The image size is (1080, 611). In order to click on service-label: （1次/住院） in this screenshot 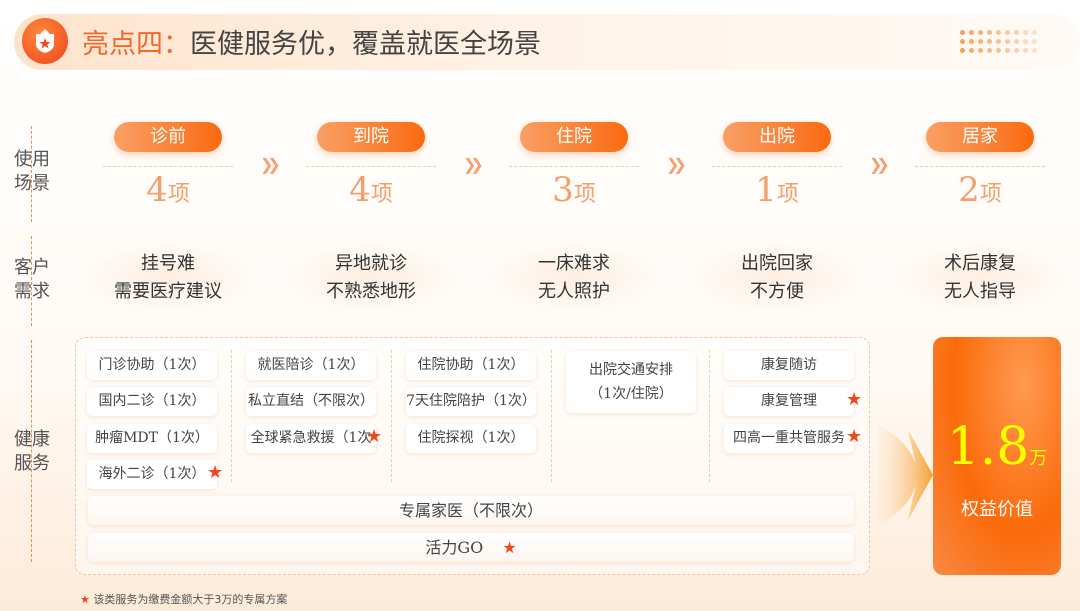, I will do `click(631, 394)`.